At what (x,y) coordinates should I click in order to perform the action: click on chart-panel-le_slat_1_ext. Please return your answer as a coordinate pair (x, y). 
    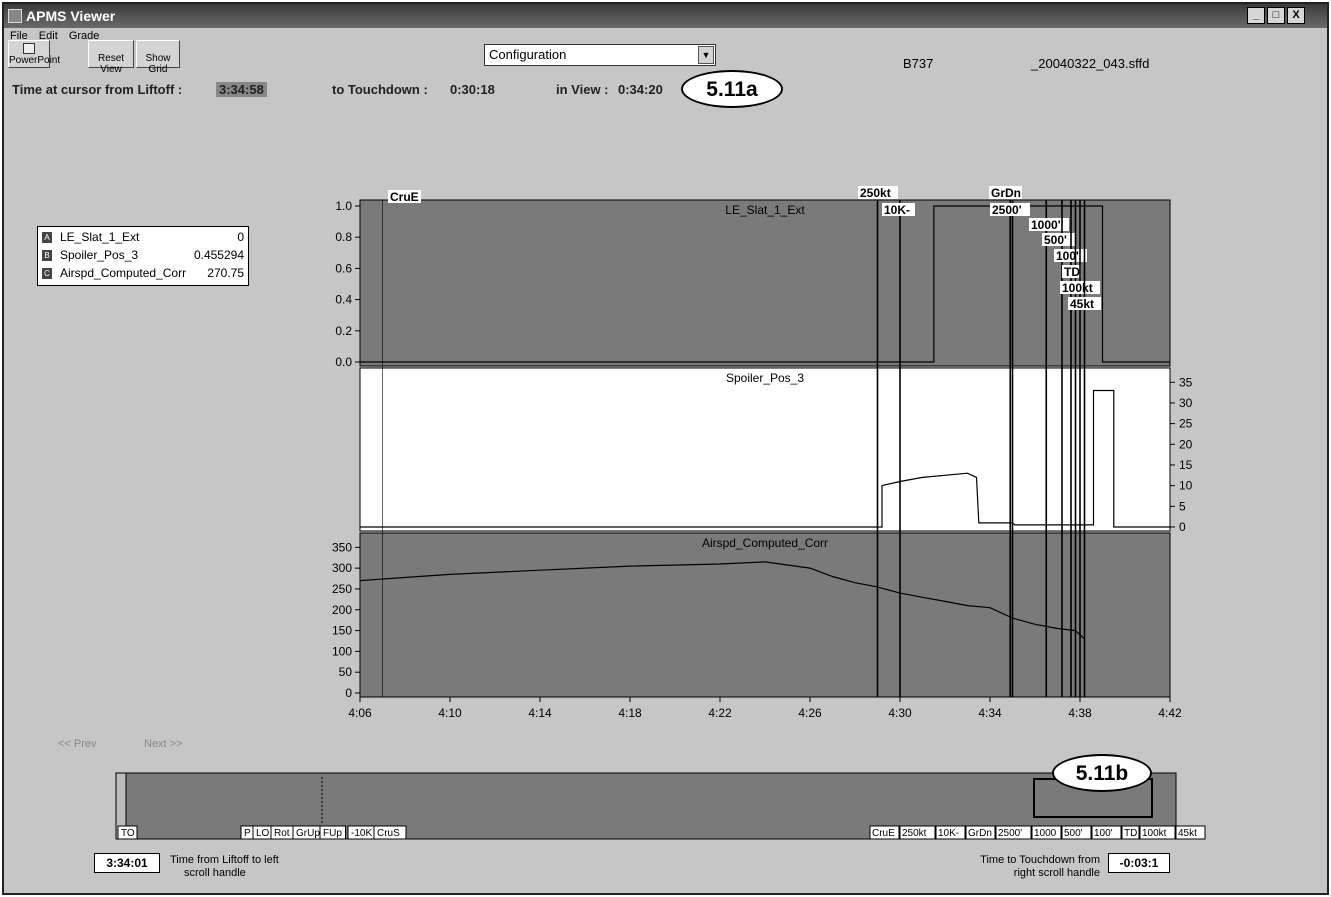
    Looking at the image, I should click on (765, 283).